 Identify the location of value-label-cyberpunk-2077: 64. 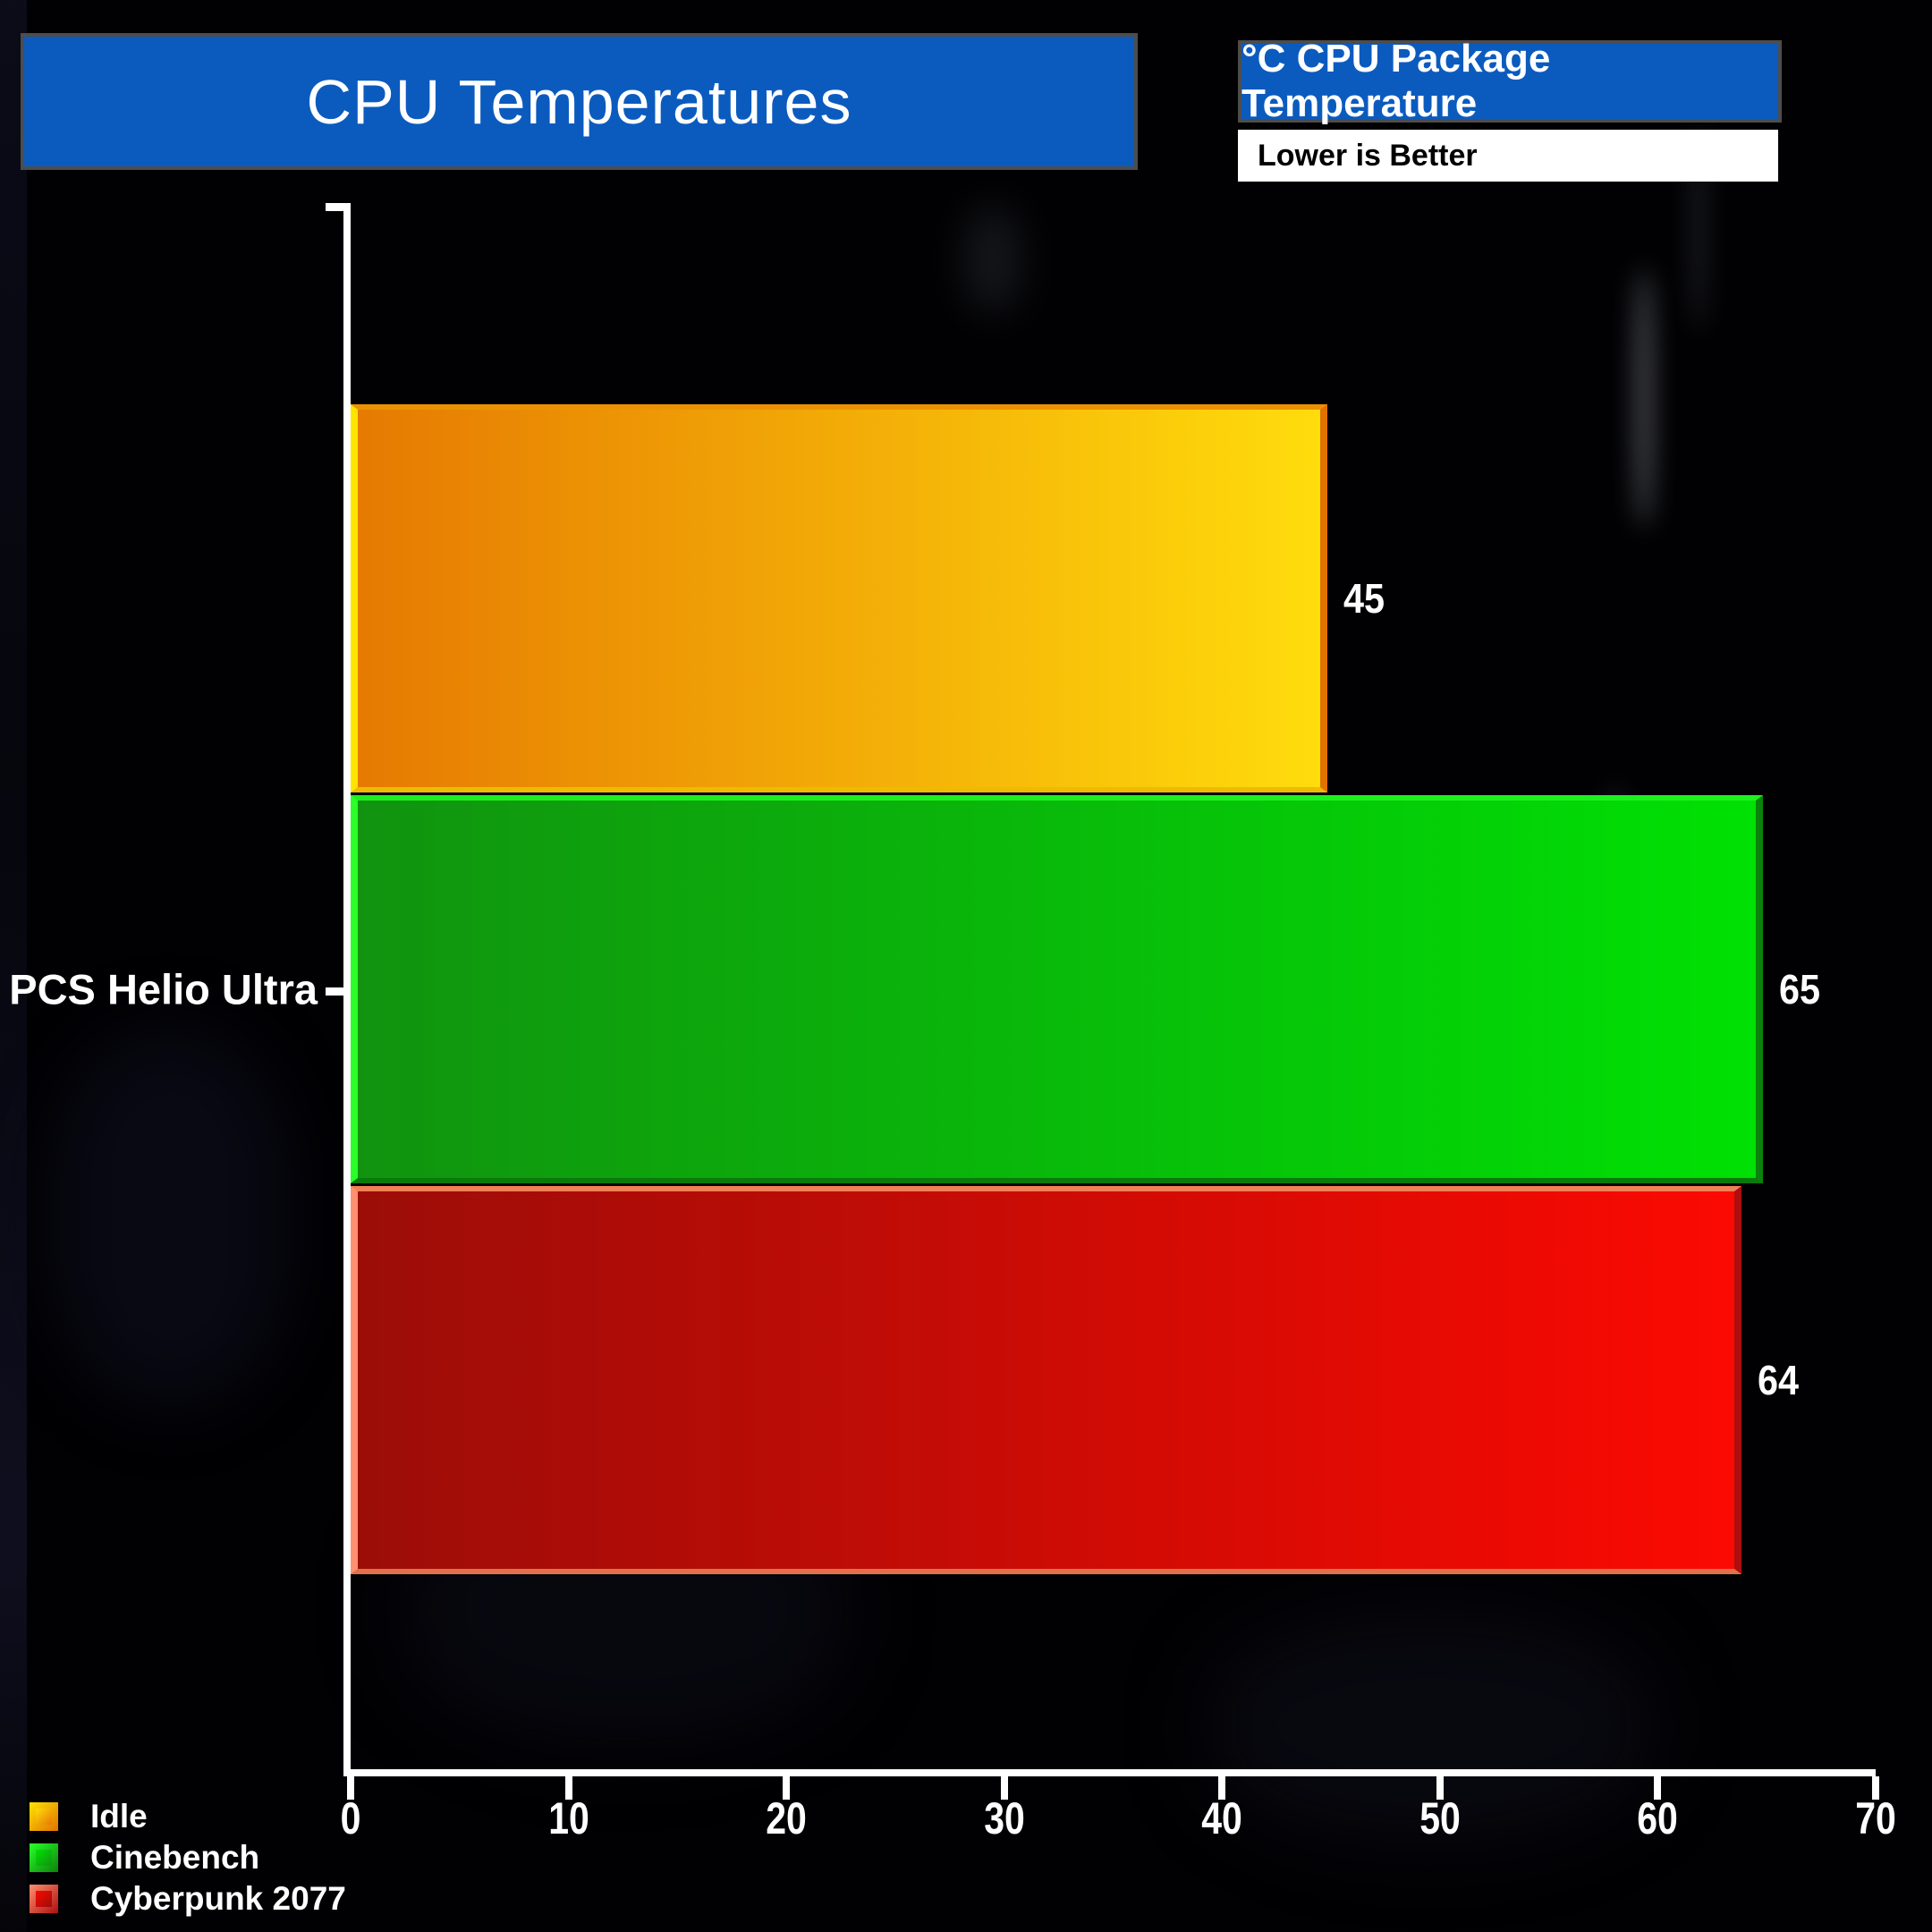
(1779, 1380).